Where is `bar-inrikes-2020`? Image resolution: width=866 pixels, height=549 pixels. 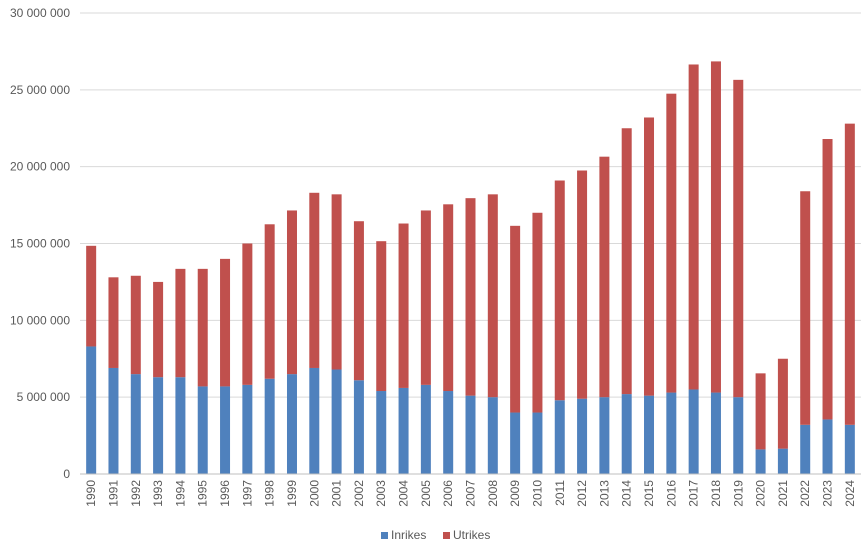 bar-inrikes-2020 is located at coordinates (760, 461).